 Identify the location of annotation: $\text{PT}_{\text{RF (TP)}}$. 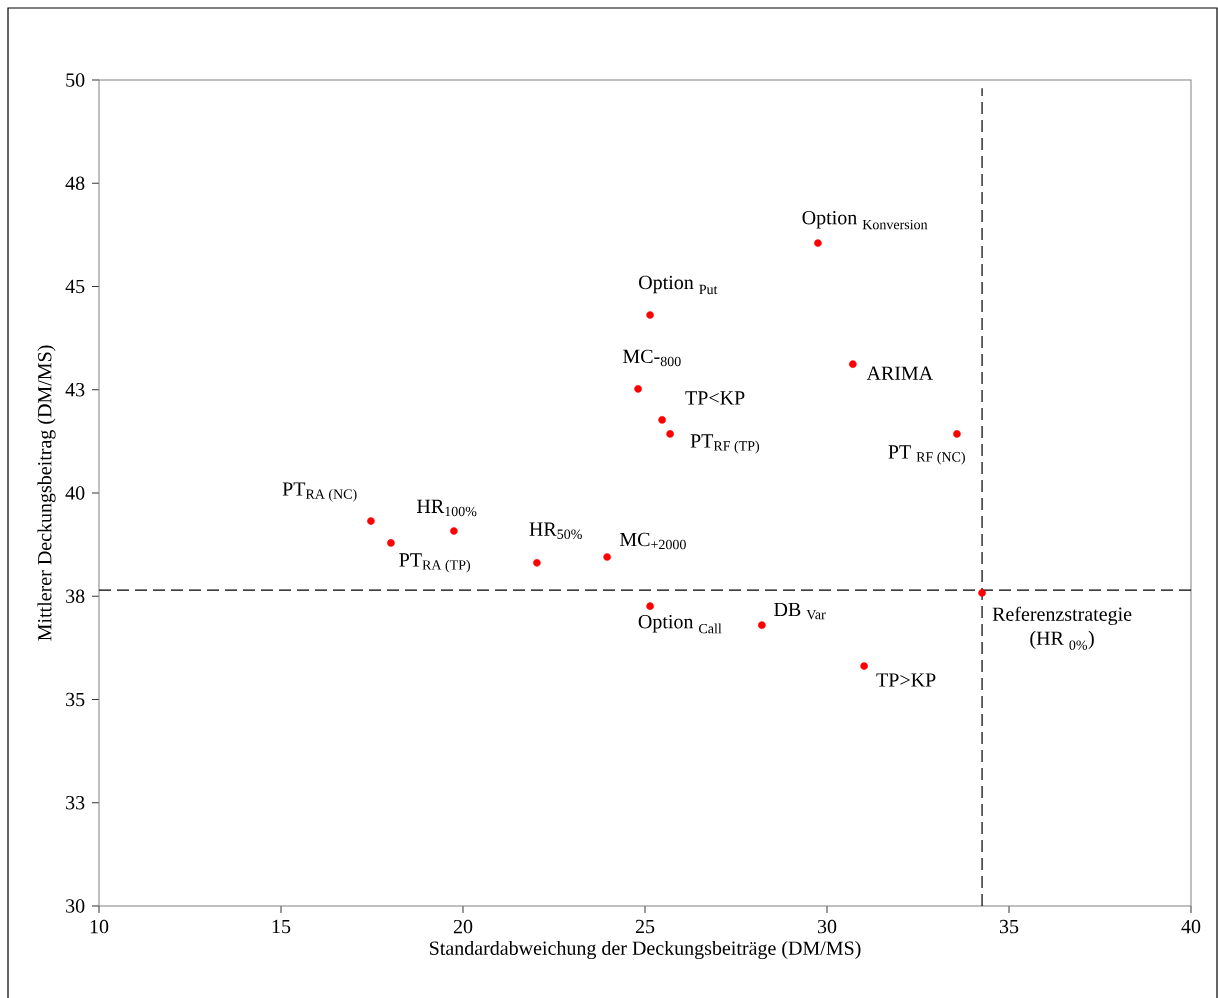
(725, 444).